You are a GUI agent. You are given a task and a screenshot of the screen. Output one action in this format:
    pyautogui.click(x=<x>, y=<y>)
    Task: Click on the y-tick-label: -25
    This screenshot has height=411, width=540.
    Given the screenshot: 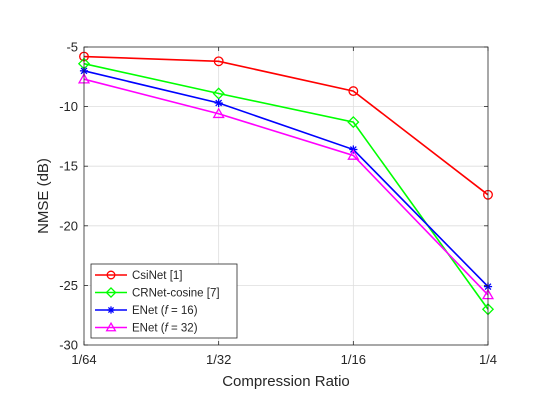 What is the action you would take?
    pyautogui.click(x=68, y=285)
    